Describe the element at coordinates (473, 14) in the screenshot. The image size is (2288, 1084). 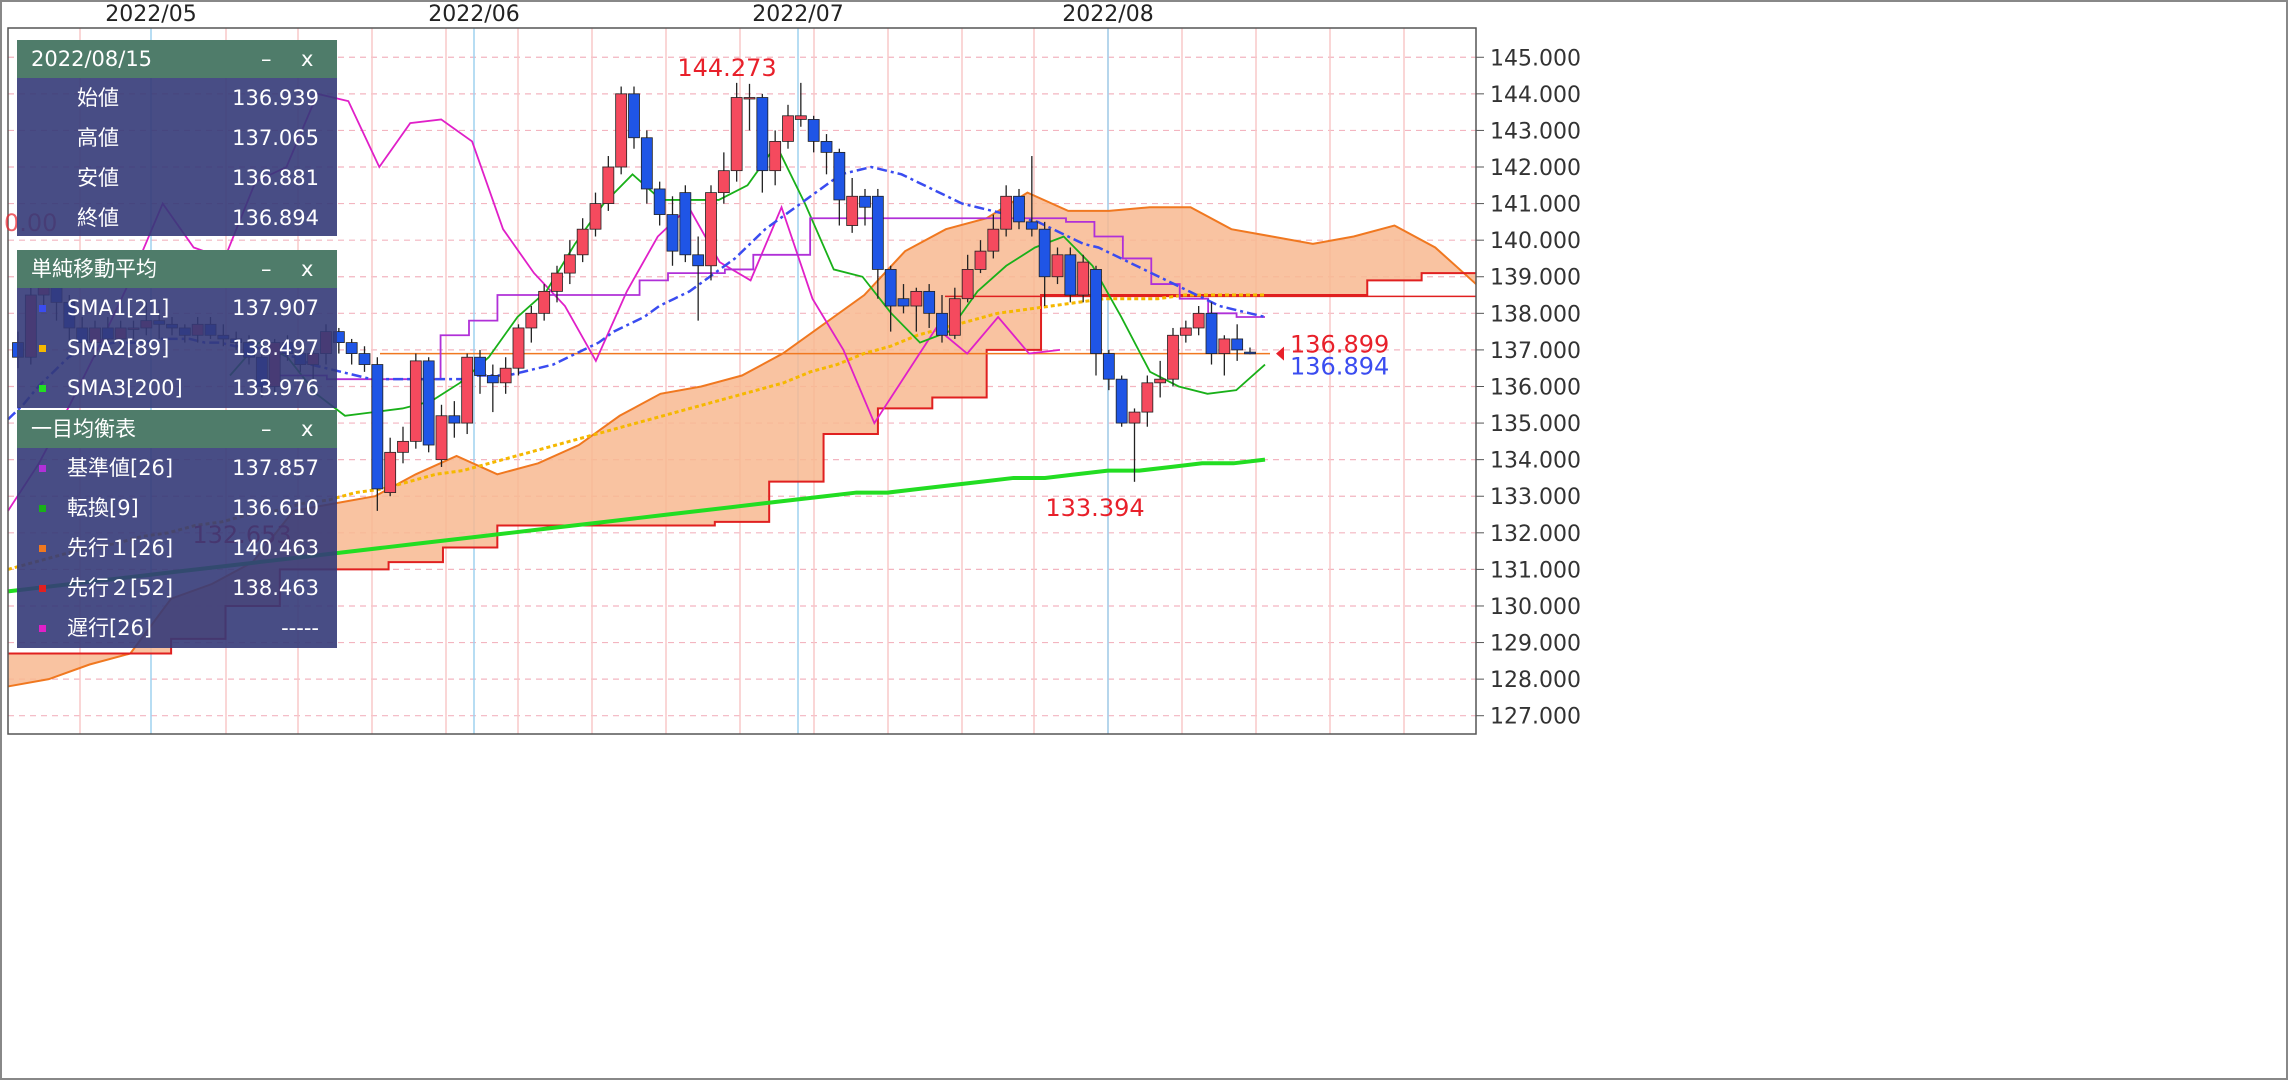
I see `x-tick-label: 2022/06` at that location.